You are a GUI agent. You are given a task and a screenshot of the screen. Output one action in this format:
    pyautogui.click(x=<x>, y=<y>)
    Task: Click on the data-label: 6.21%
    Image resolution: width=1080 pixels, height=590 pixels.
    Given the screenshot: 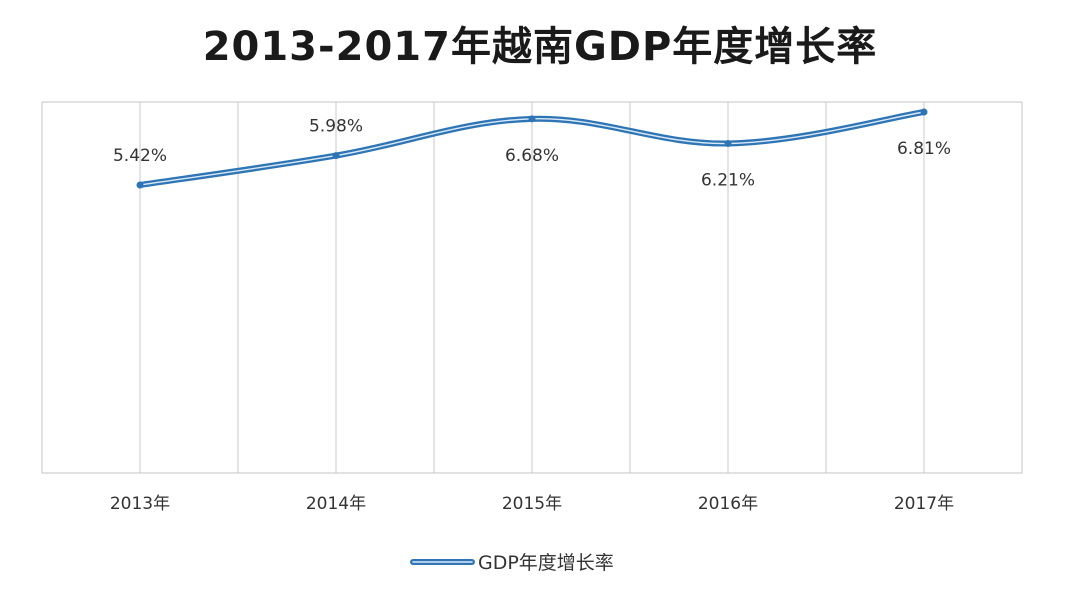 What is the action you would take?
    pyautogui.click(x=728, y=181)
    